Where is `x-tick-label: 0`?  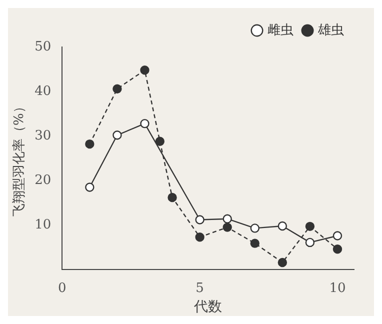 x-tick-label: 0 is located at coordinates (62, 288).